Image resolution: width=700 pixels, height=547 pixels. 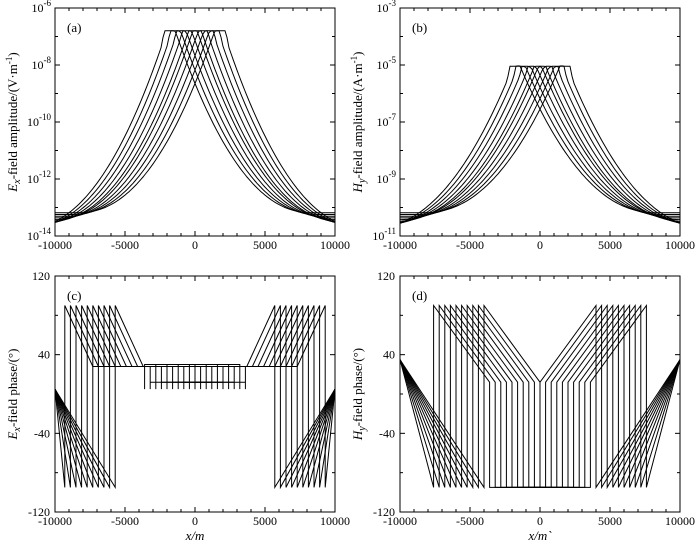 What do you see at coordinates (359, 394) in the screenshot?
I see `y-axis-label: Hy-field phase/(°)` at bounding box center [359, 394].